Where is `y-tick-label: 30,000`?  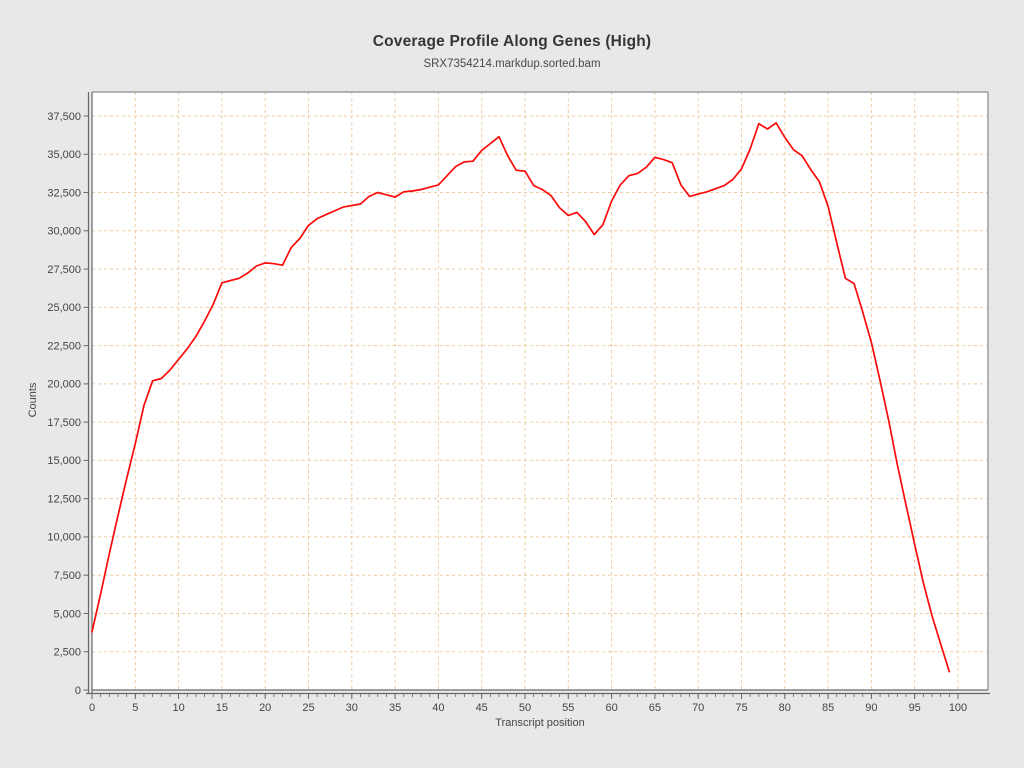
y-tick-label: 30,000 is located at coordinates (64, 232).